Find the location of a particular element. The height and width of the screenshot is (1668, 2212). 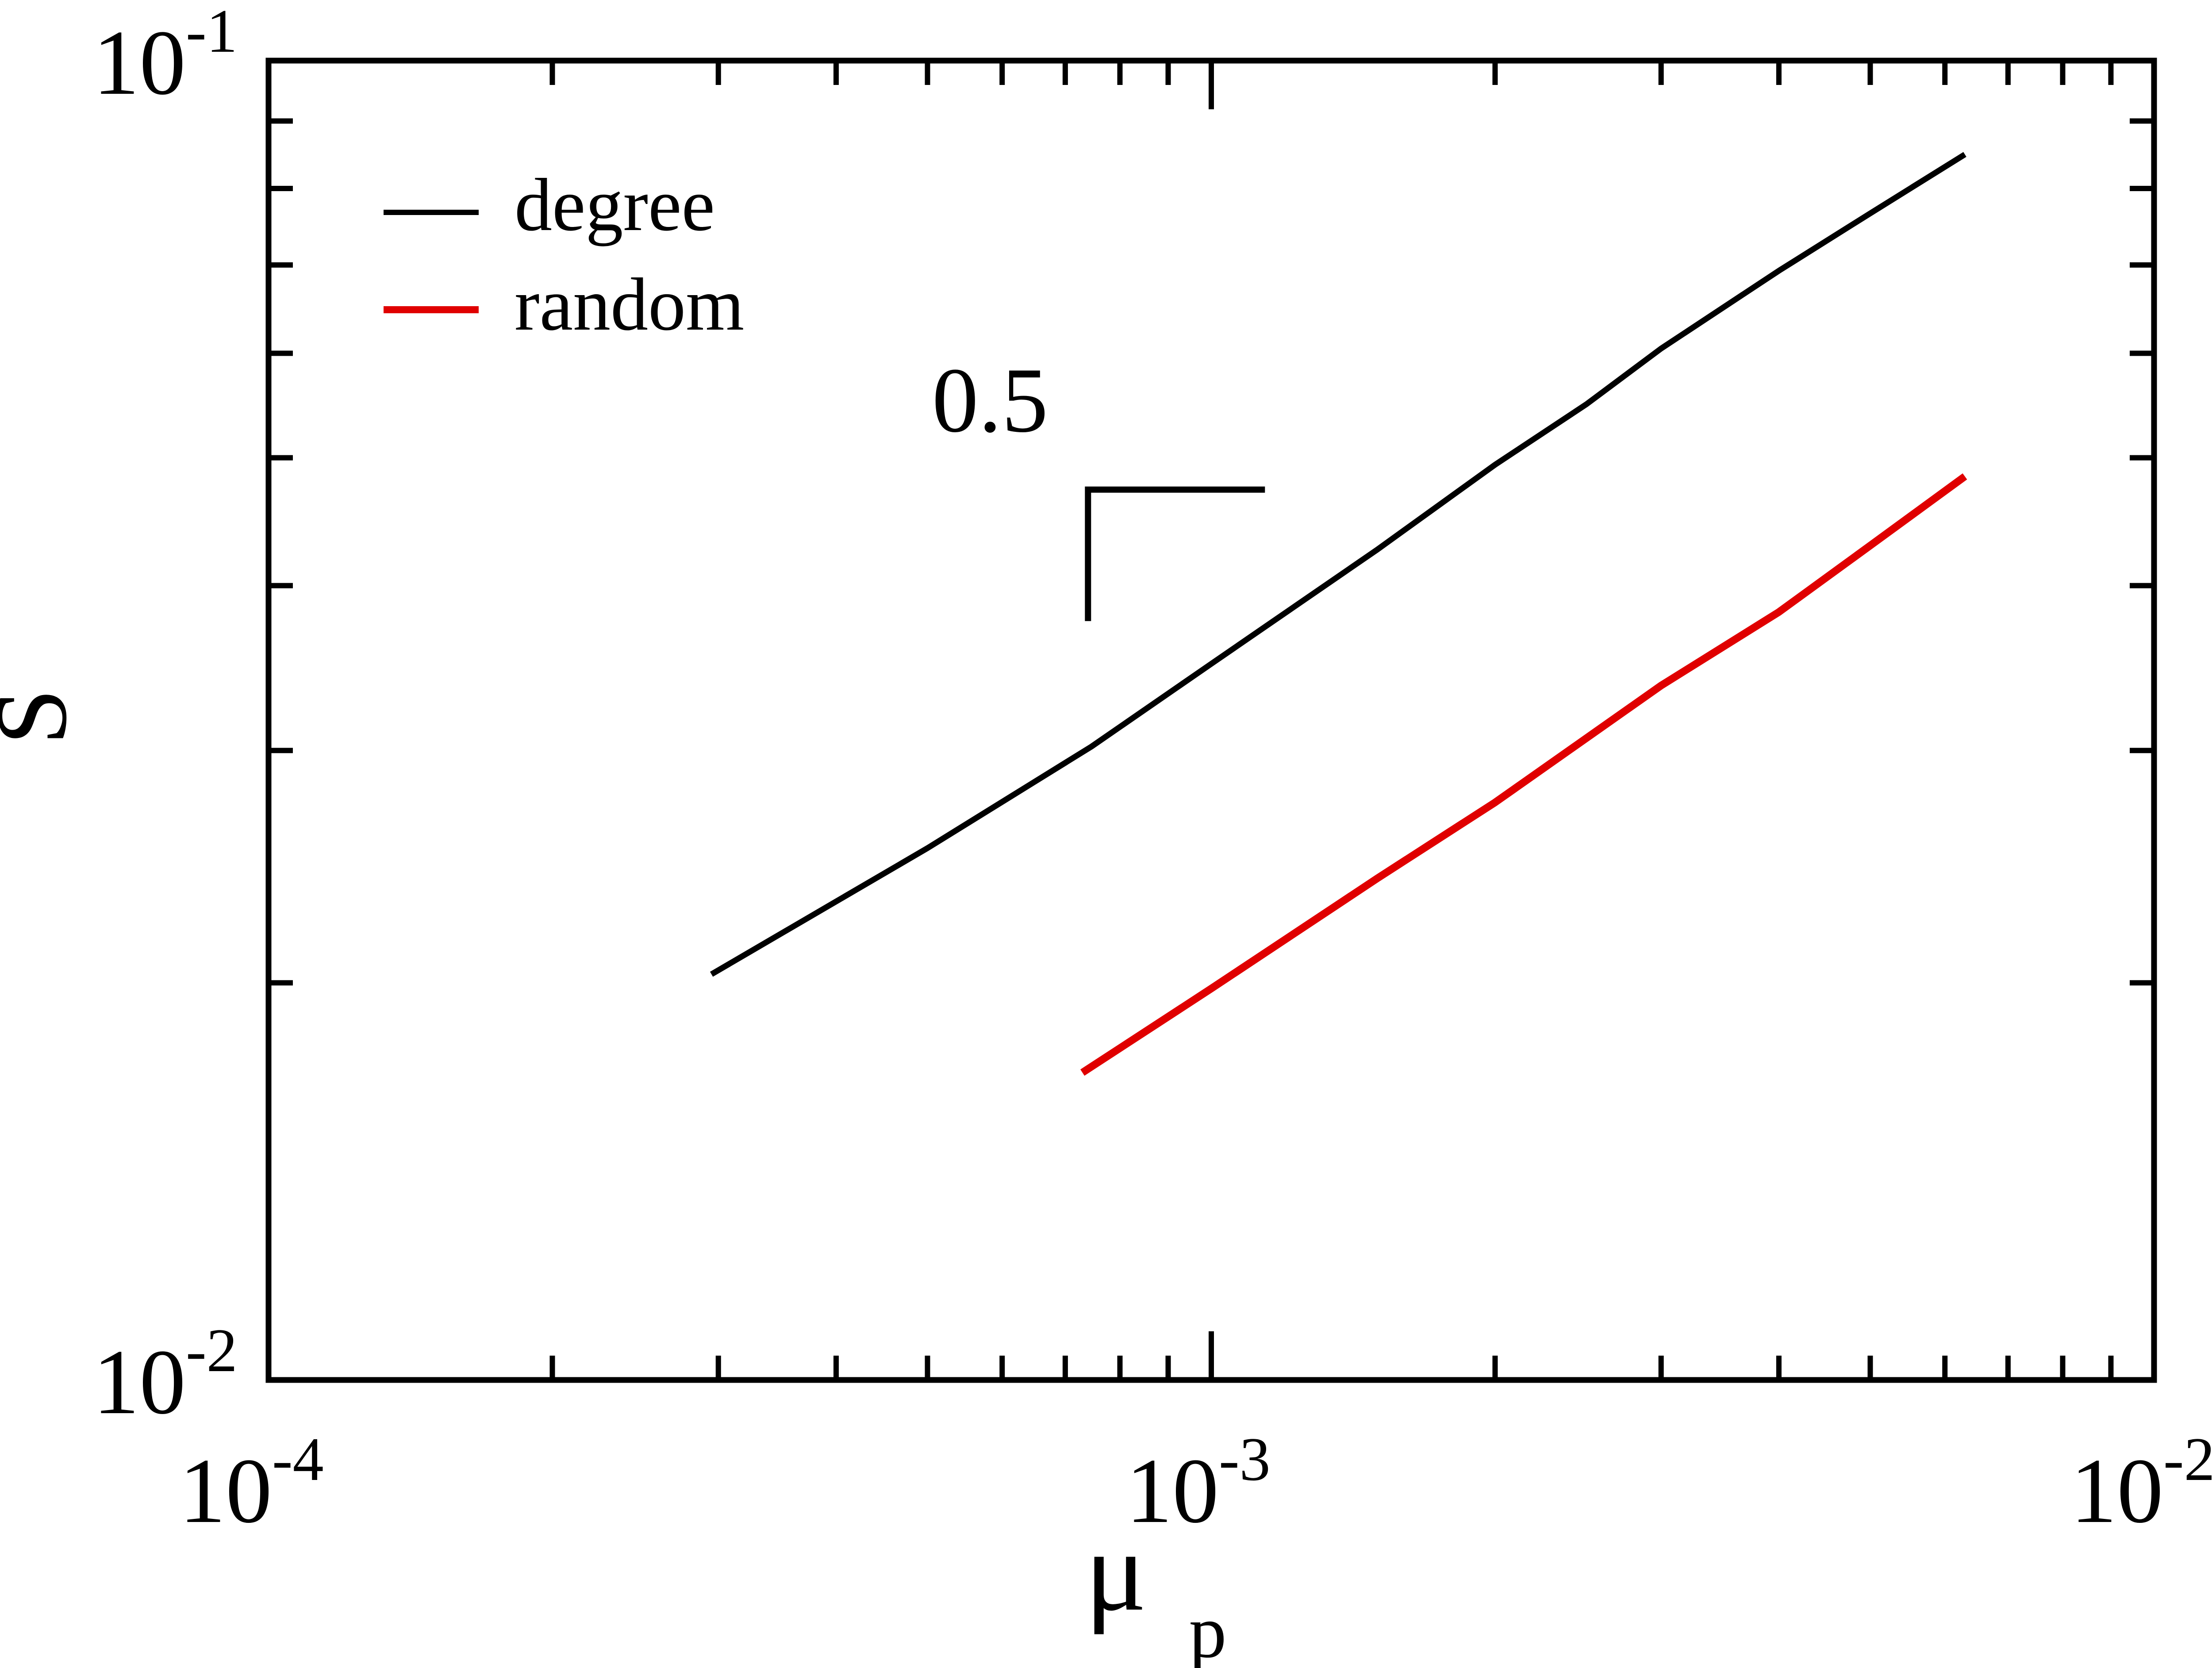

legend-label-random: random is located at coordinates (630, 304).